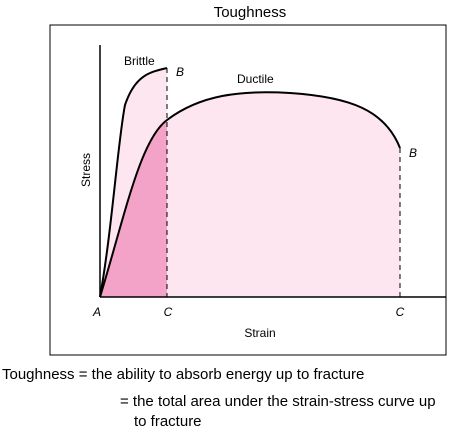 This screenshot has height=433, width=474. I want to click on point-label: A, so click(96, 312).